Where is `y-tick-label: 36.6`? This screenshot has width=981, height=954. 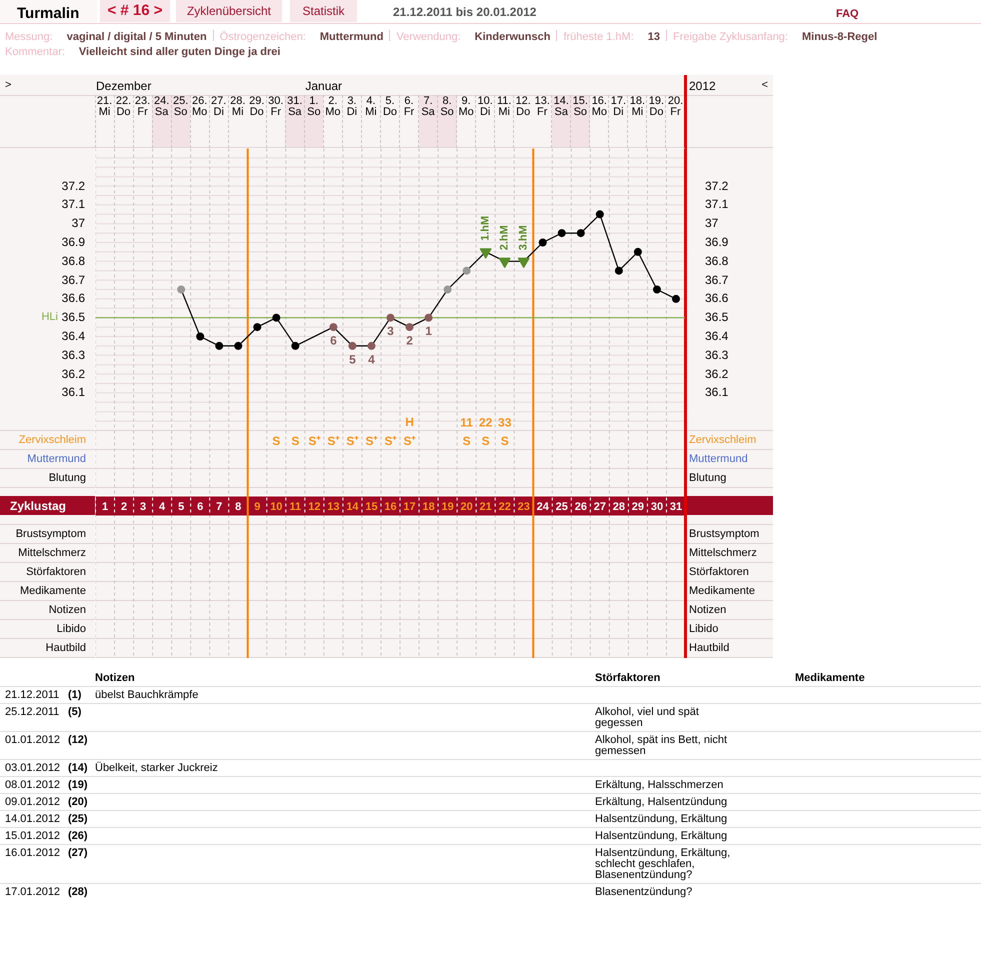 y-tick-label: 36.6 is located at coordinates (73, 298).